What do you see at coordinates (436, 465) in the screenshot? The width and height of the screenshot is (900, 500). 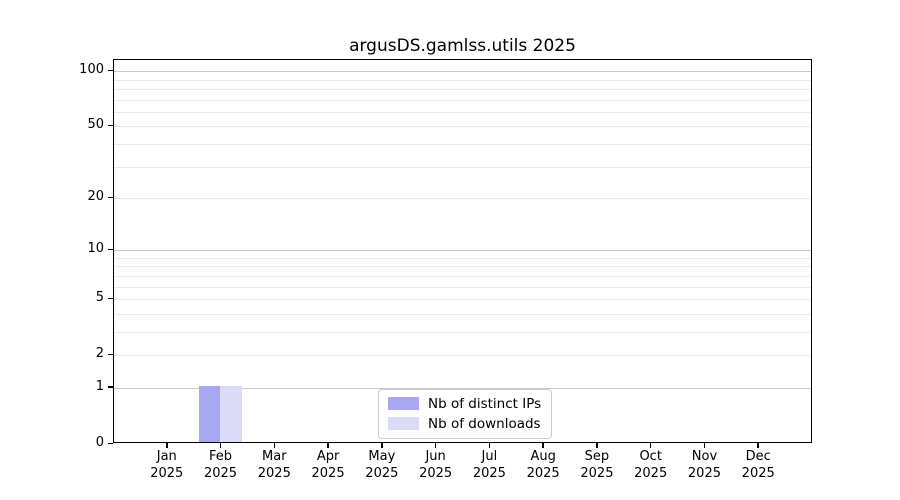 I see `x-tick-label: Jun 2025` at bounding box center [436, 465].